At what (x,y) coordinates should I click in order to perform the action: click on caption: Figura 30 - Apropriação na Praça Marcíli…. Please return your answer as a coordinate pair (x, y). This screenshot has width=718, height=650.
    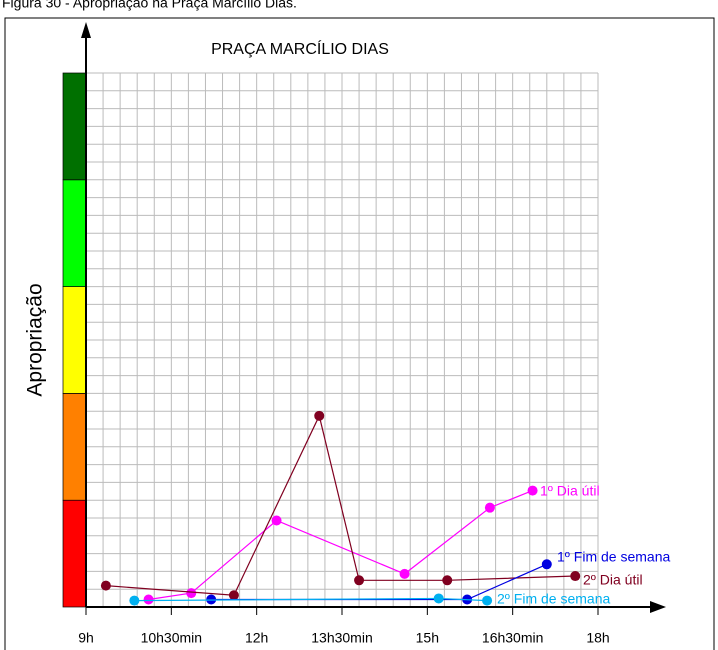
    Looking at the image, I should click on (149, 5).